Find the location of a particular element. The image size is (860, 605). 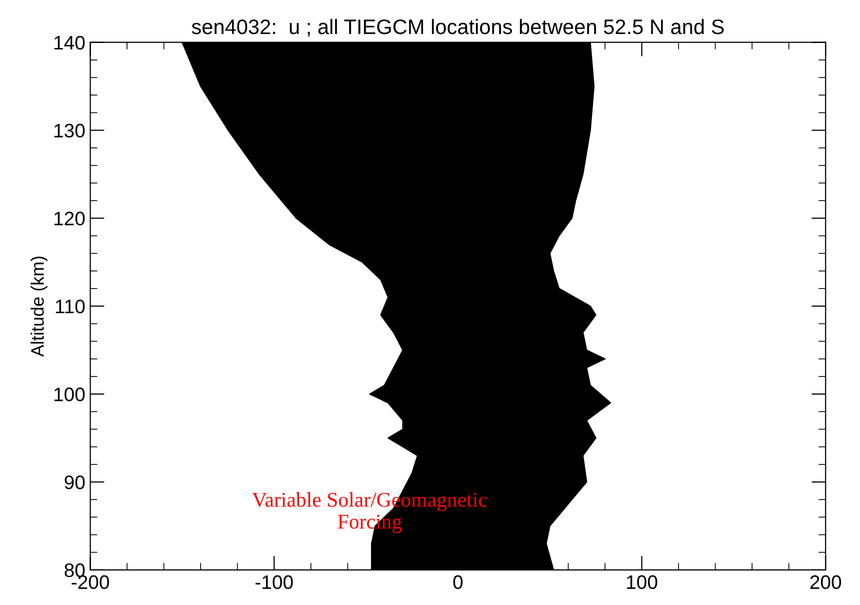

y-tick-label: 130 is located at coordinates (69, 131).